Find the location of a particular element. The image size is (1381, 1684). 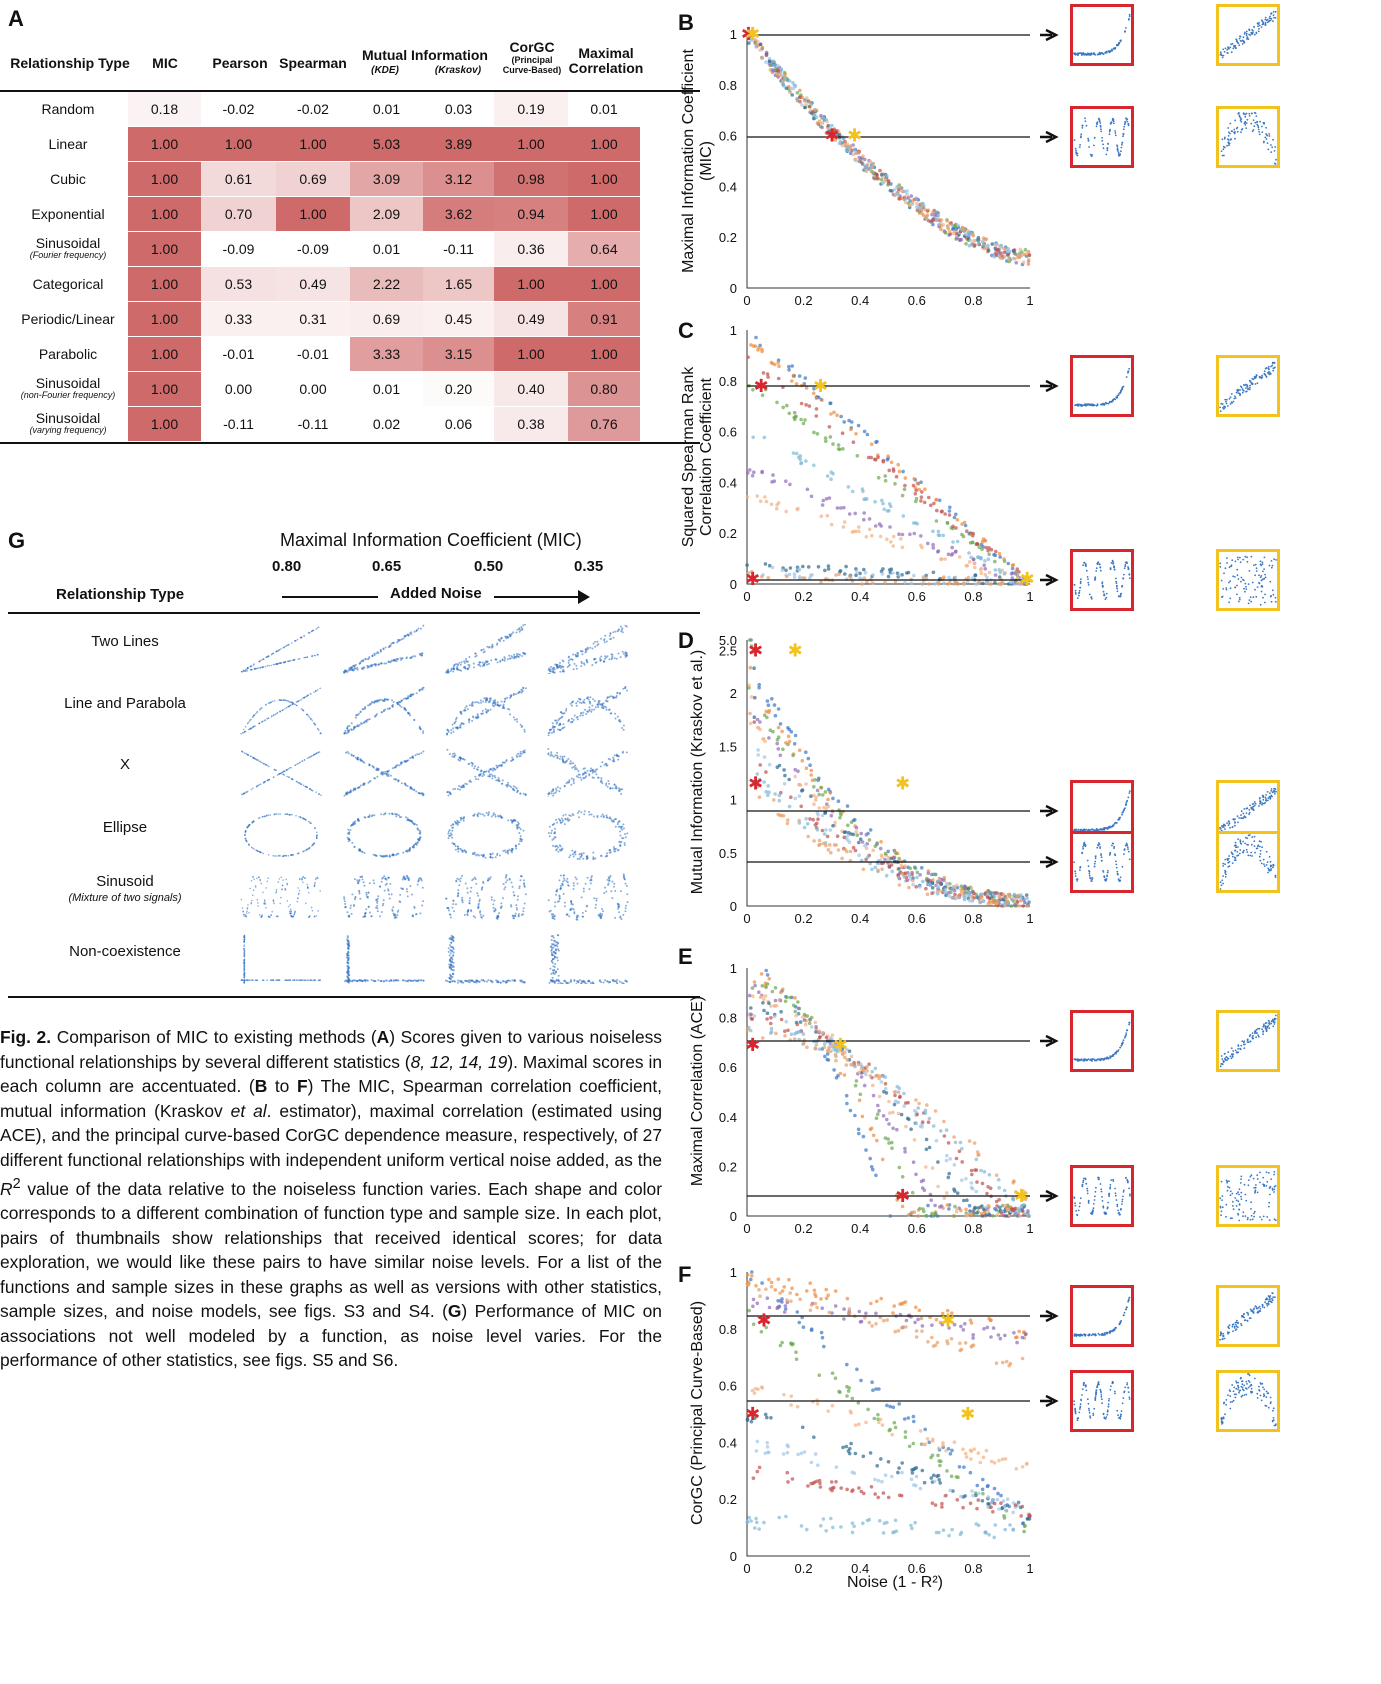

header-maxcorr-2: Correlation is located at coordinates (606, 68).